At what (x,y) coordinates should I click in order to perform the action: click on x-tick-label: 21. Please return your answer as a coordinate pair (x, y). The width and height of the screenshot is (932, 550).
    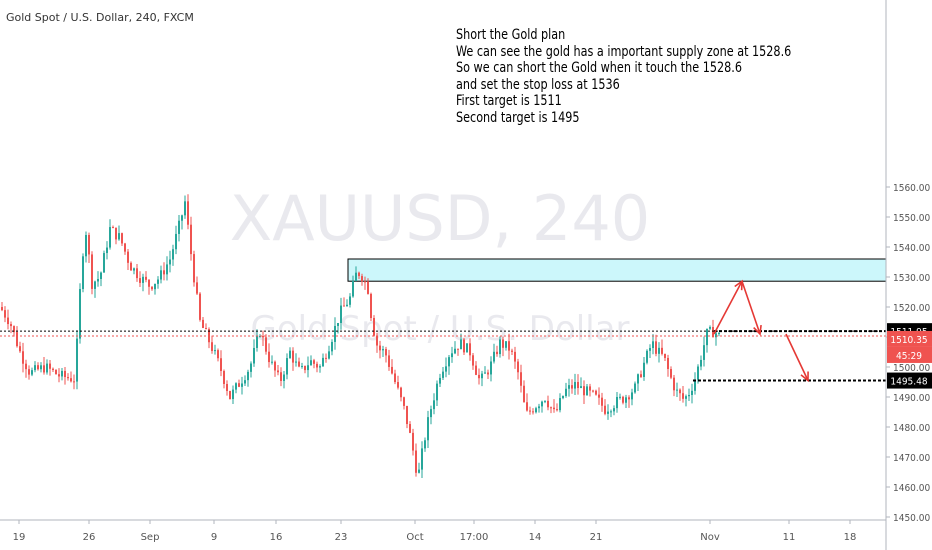
    Looking at the image, I should click on (596, 537).